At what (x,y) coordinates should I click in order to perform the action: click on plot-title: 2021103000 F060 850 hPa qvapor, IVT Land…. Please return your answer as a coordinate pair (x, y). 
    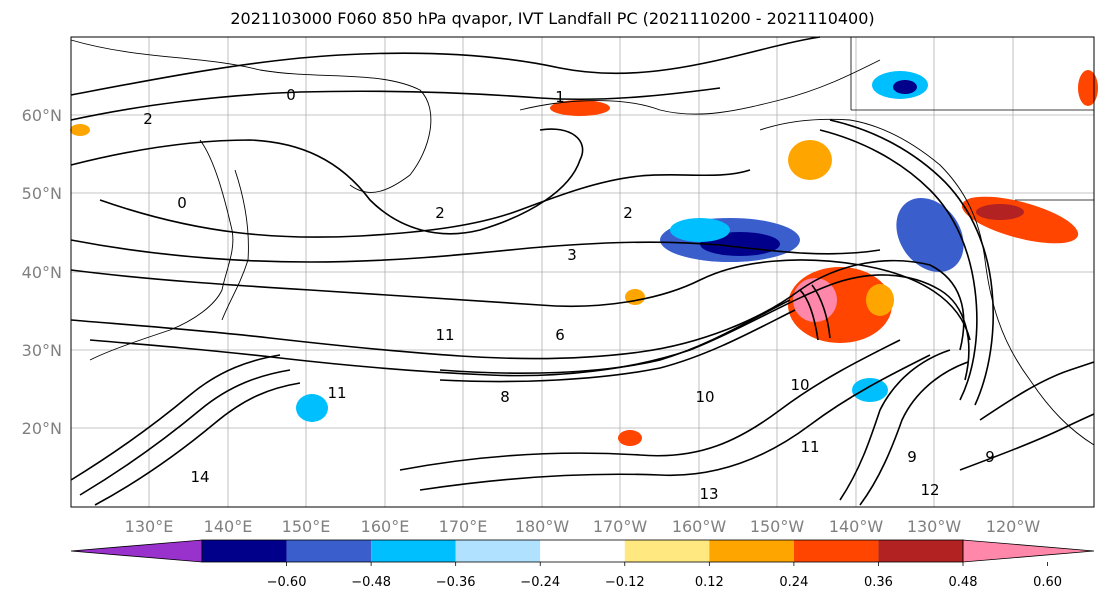
    Looking at the image, I should click on (552, 18).